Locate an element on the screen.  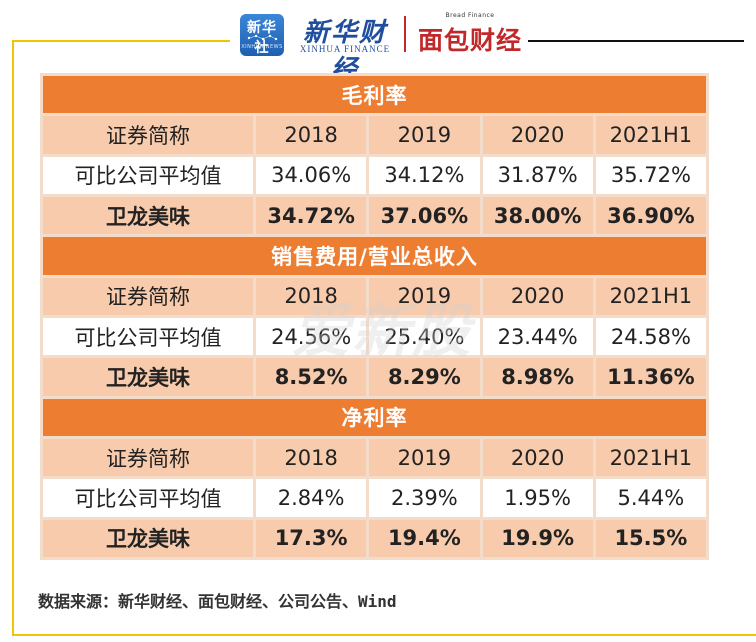
logo-divider is located at coordinates (405, 34).